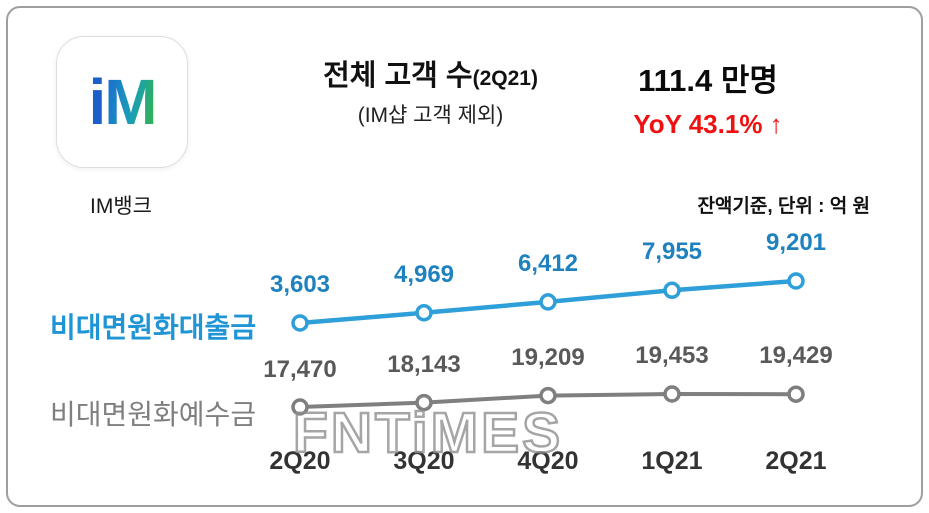  What do you see at coordinates (153, 414) in the screenshot?
I see `series-label-deposits: 비대면원화예수금` at bounding box center [153, 414].